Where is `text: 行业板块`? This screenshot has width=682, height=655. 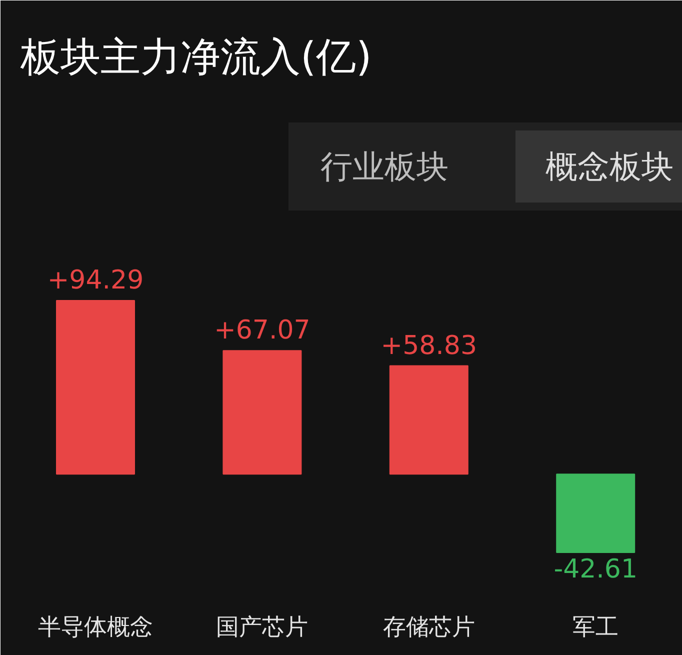 text: 行业板块 is located at coordinates (384, 167).